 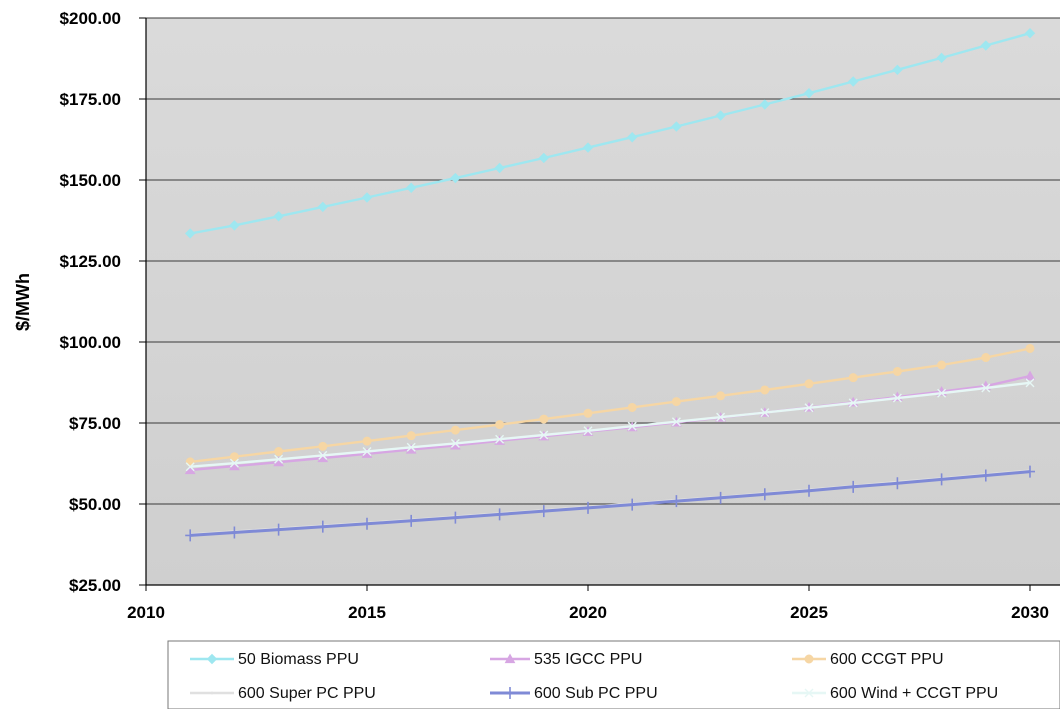 I want to click on legend-item: 600 Sub PC PPU, so click(x=574, y=693).